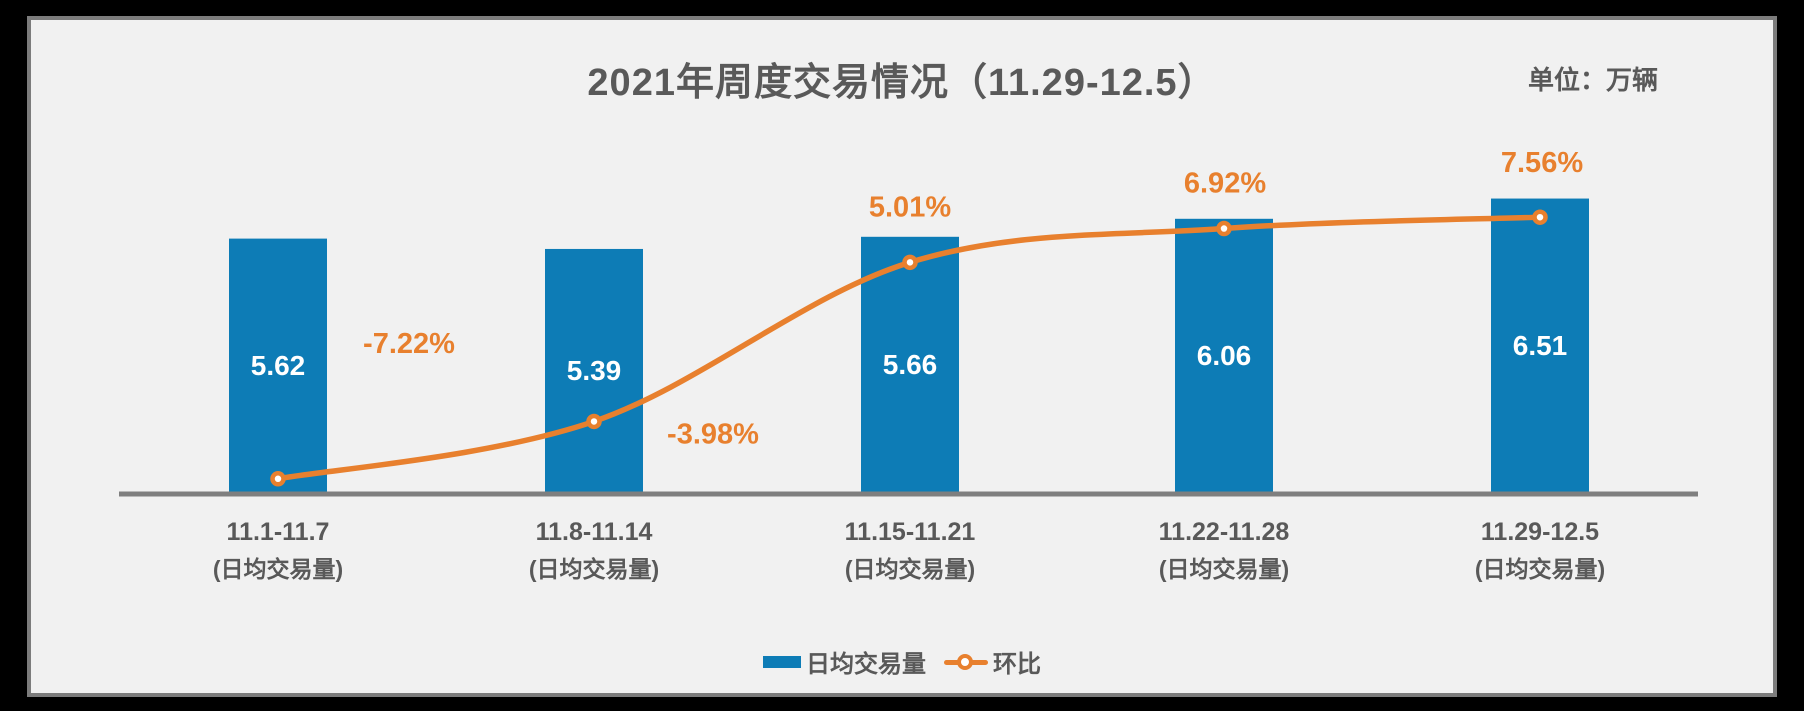 The image size is (1804, 711). Describe the element at coordinates (992, 661) in the screenshot. I see `legend-item-line-series: 环比` at that location.